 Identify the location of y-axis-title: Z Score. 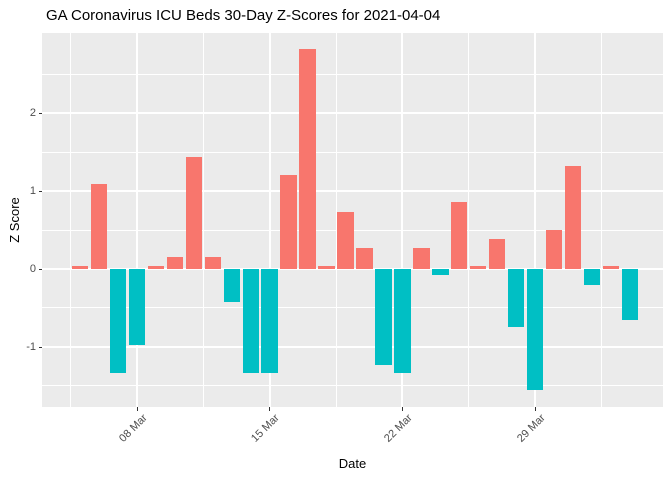
(14, 220).